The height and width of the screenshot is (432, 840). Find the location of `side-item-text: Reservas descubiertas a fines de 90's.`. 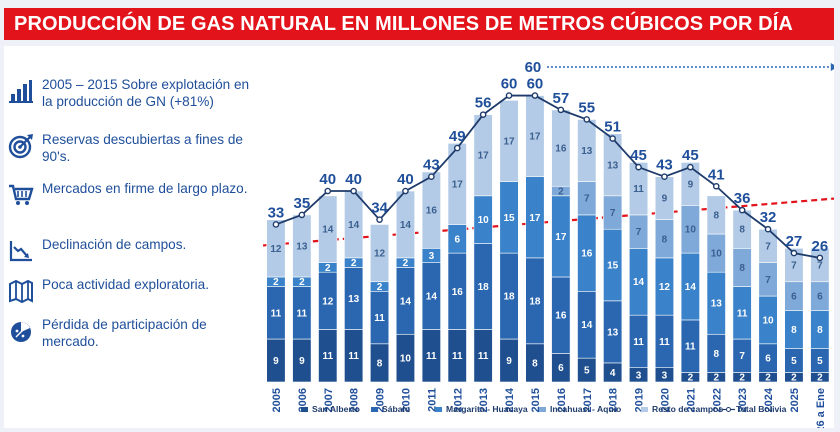

side-item-text: Reservas descubiertas a fines de 90's. is located at coordinates (142, 148).